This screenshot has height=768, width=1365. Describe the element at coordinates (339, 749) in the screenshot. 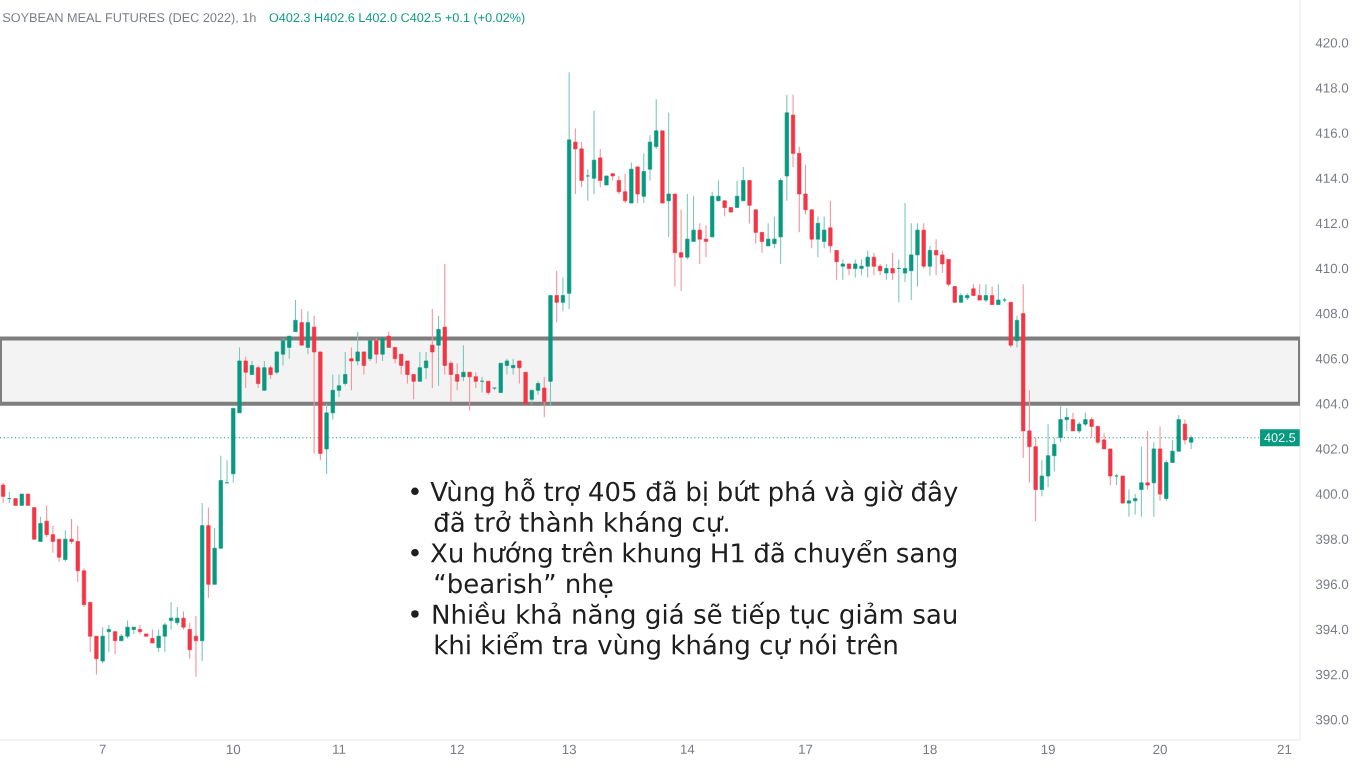

I see `x-tick-label: 11` at that location.